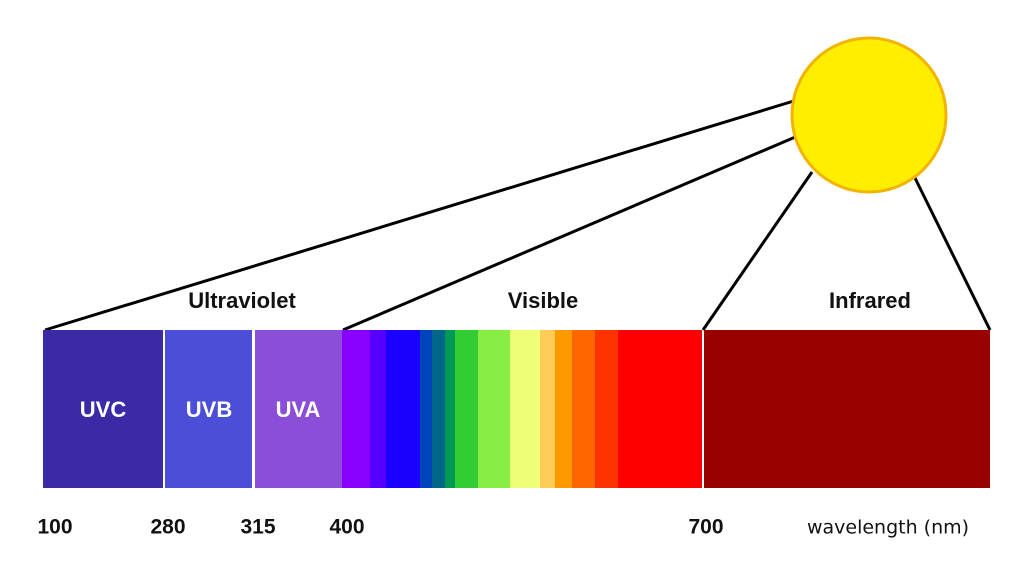 The image size is (1024, 561). I want to click on tick-label: 315, so click(257, 527).